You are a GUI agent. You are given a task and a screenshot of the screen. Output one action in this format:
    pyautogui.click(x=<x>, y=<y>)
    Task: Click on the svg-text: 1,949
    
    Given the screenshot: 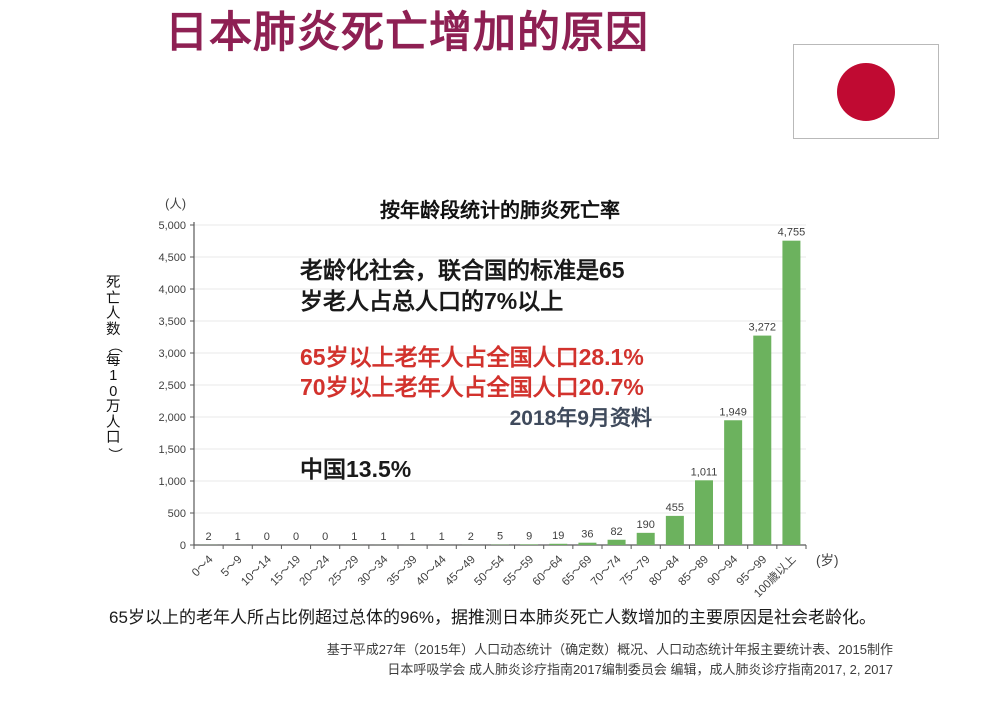 What is the action you would take?
    pyautogui.click(x=733, y=412)
    